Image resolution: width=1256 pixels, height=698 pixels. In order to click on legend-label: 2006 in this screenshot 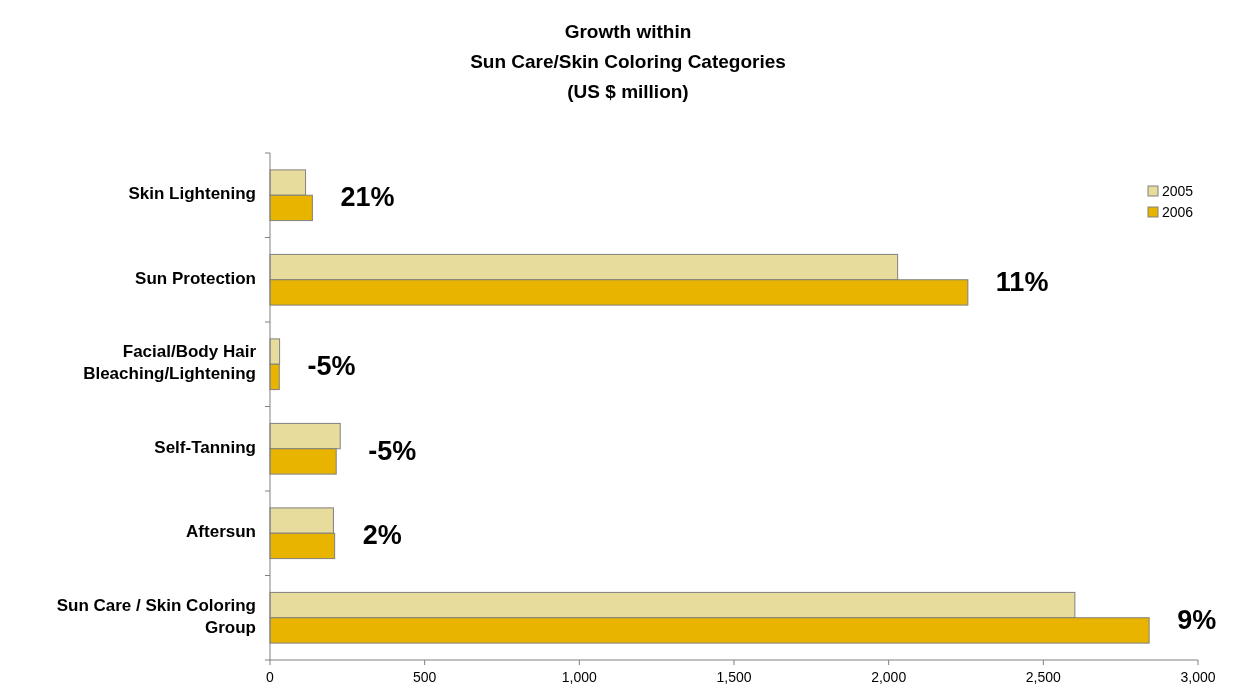, I will do `click(1178, 212)`.